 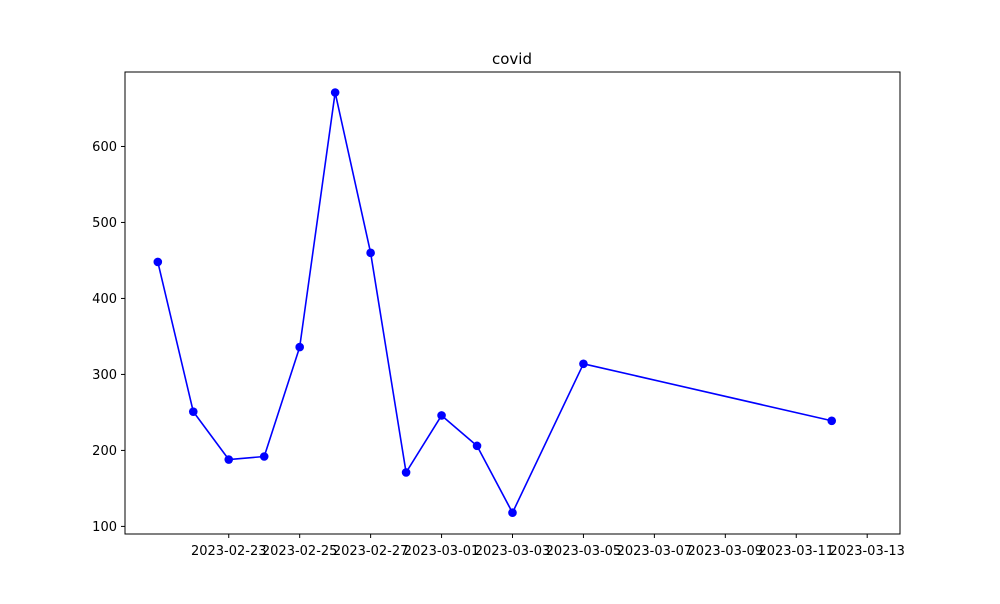 What do you see at coordinates (726, 551) in the screenshot?
I see `x-tick-label: 2023-03-09` at bounding box center [726, 551].